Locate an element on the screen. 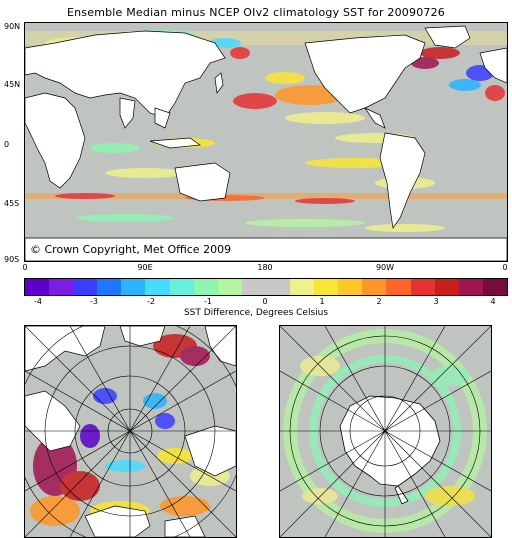  lat-label-45n: 45N is located at coordinates (12, 84).